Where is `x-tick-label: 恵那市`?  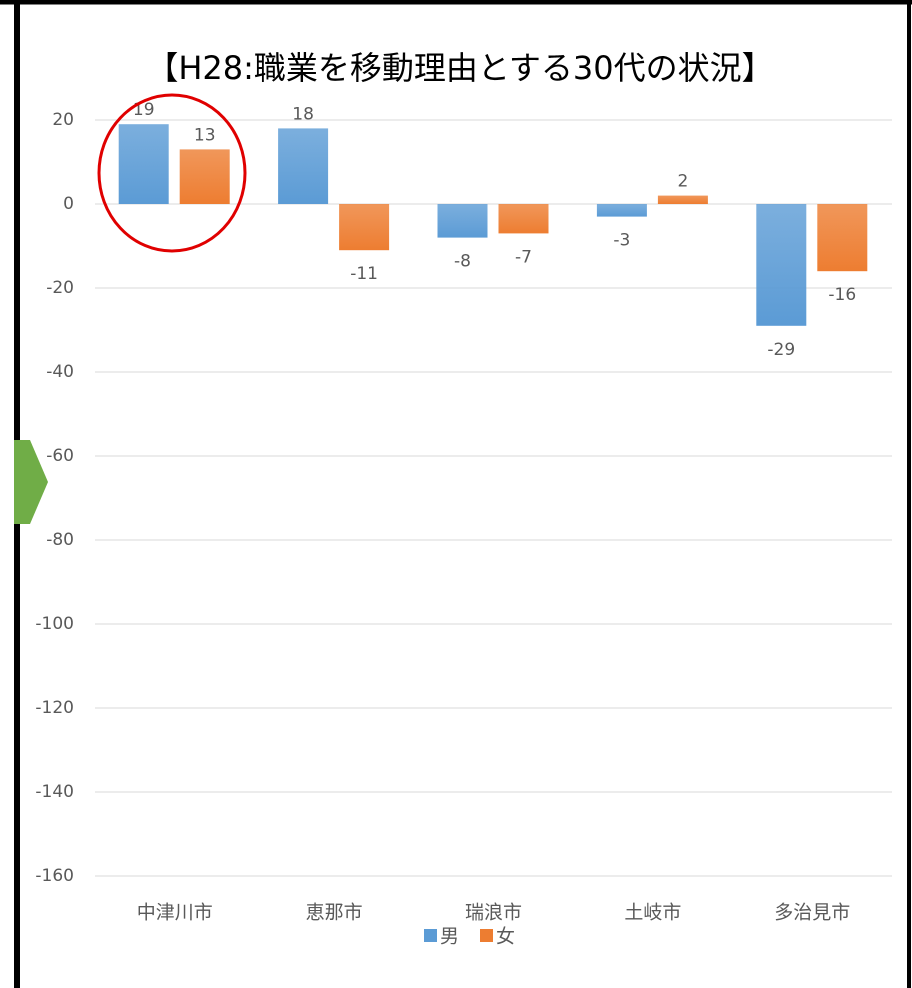 x-tick-label: 恵那市 is located at coordinates (334, 913).